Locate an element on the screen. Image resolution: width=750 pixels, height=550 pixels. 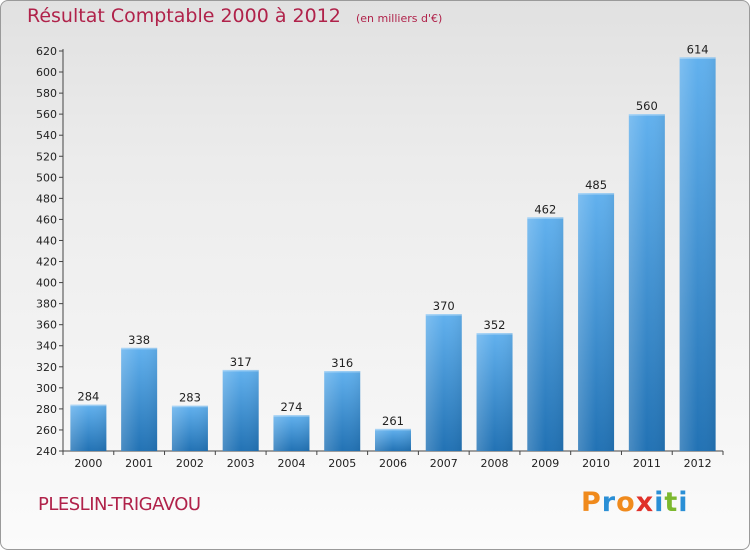
logo-letter: o is located at coordinates (626, 502).